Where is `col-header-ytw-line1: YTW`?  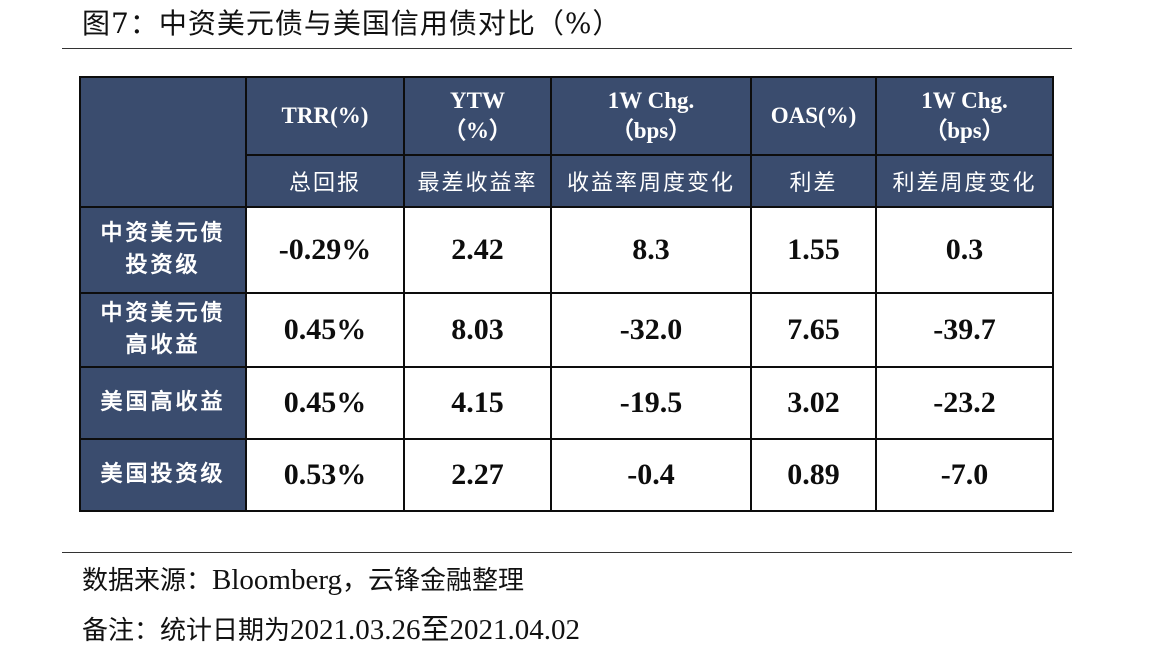 col-header-ytw-line1: YTW is located at coordinates (477, 100).